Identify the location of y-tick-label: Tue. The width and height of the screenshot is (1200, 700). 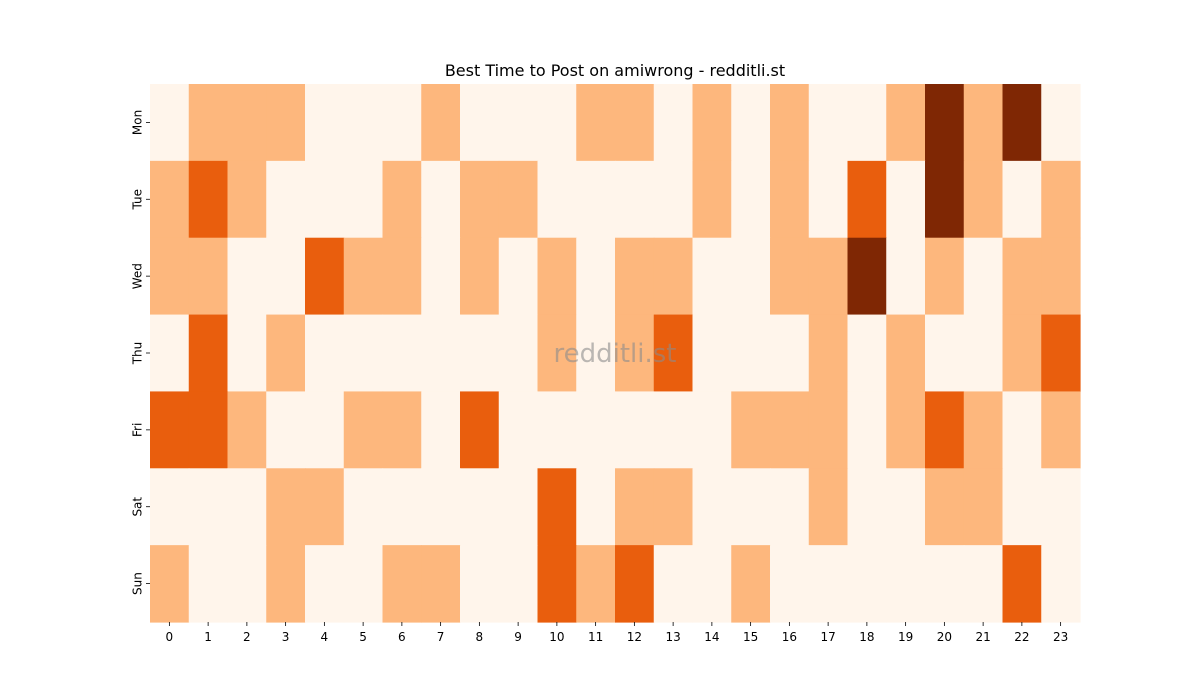
(138, 200).